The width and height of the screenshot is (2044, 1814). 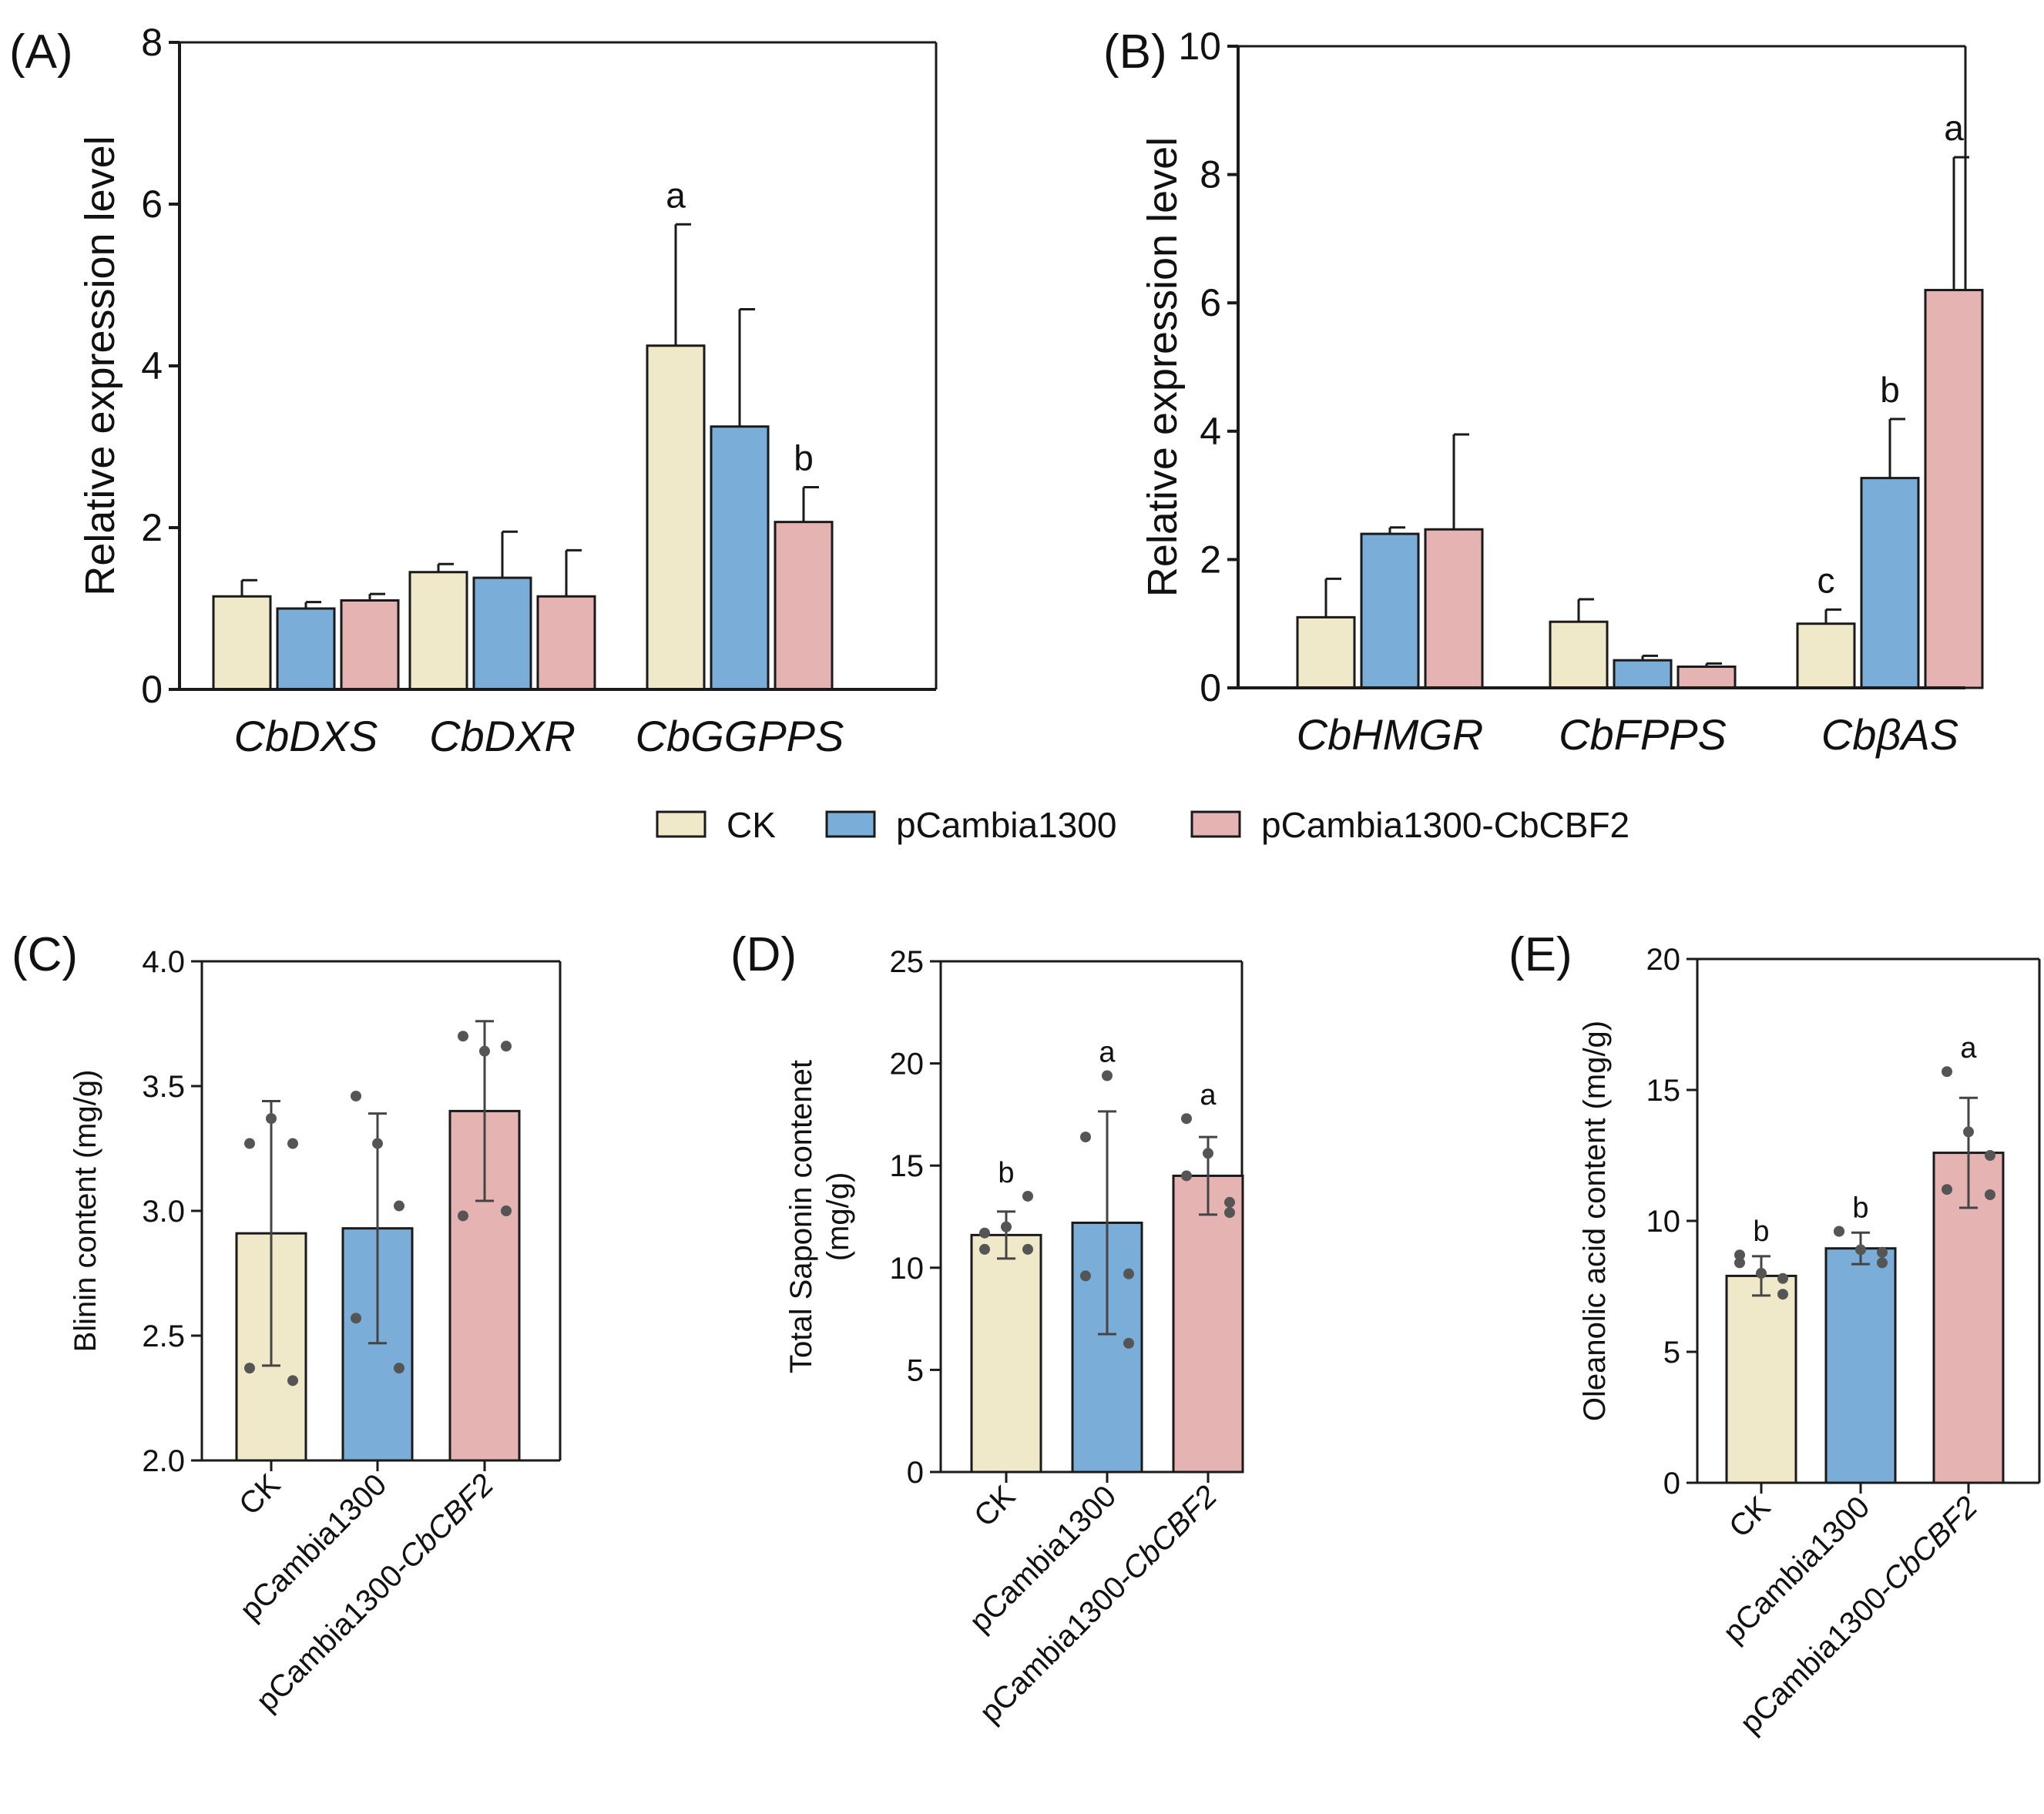 What do you see at coordinates (85, 1212) in the screenshot?
I see `y-axis-label: Blinin content (mg/g)` at bounding box center [85, 1212].